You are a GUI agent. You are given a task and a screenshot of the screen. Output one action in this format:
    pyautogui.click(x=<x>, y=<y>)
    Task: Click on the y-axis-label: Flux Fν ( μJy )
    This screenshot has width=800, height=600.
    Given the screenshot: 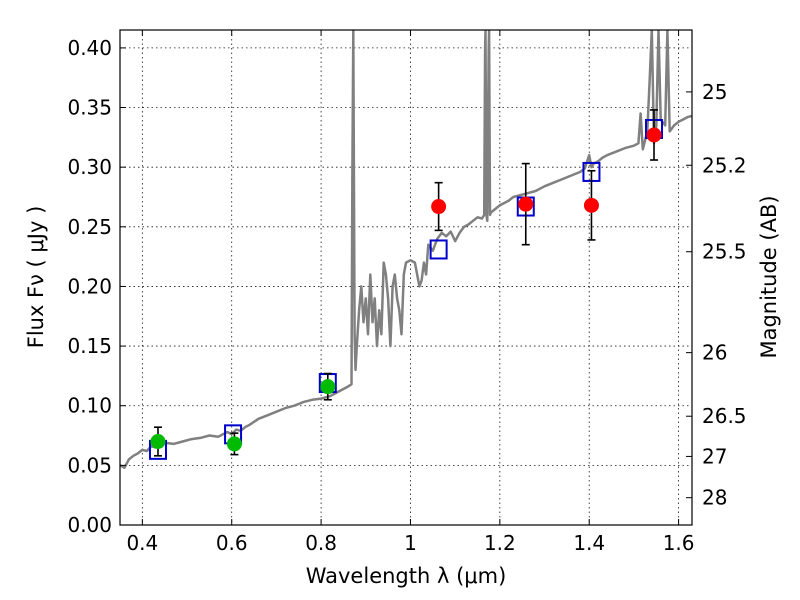 What is the action you would take?
    pyautogui.click(x=36, y=277)
    